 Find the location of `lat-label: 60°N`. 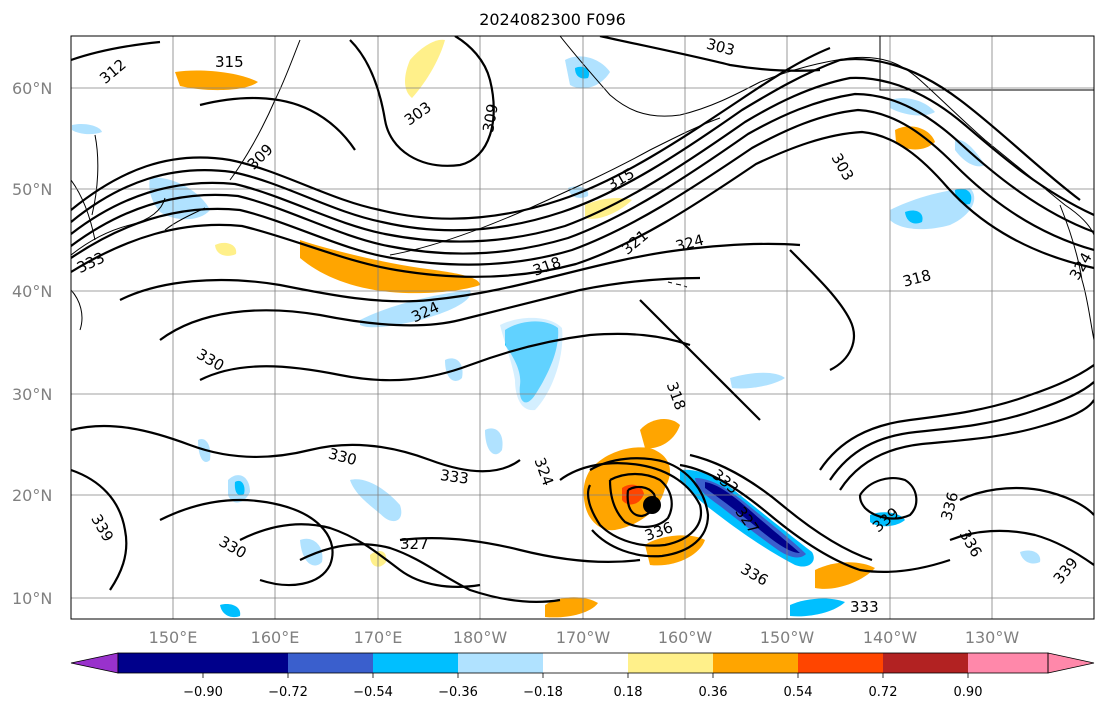

lat-label: 60°N is located at coordinates (32, 88).